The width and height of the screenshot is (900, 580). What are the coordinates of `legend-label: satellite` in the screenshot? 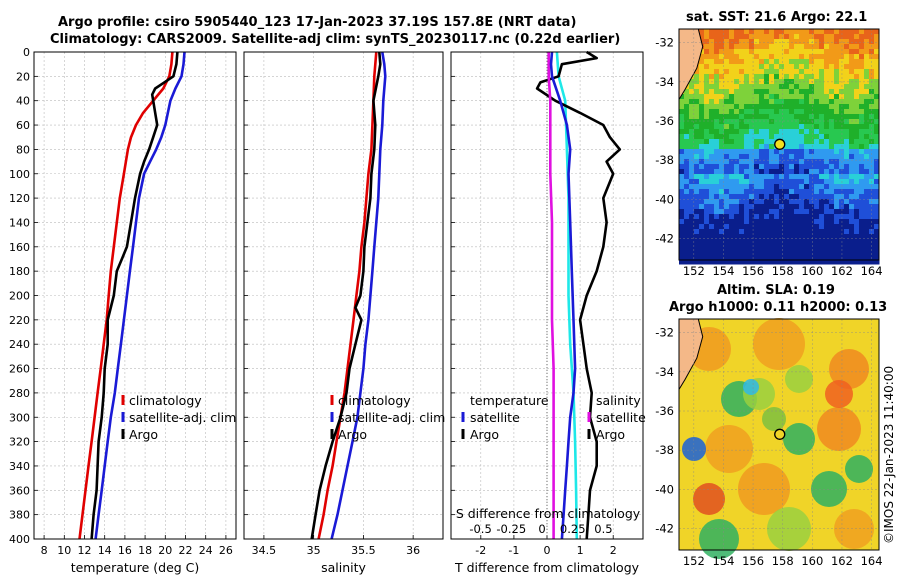 It's located at (495, 417).